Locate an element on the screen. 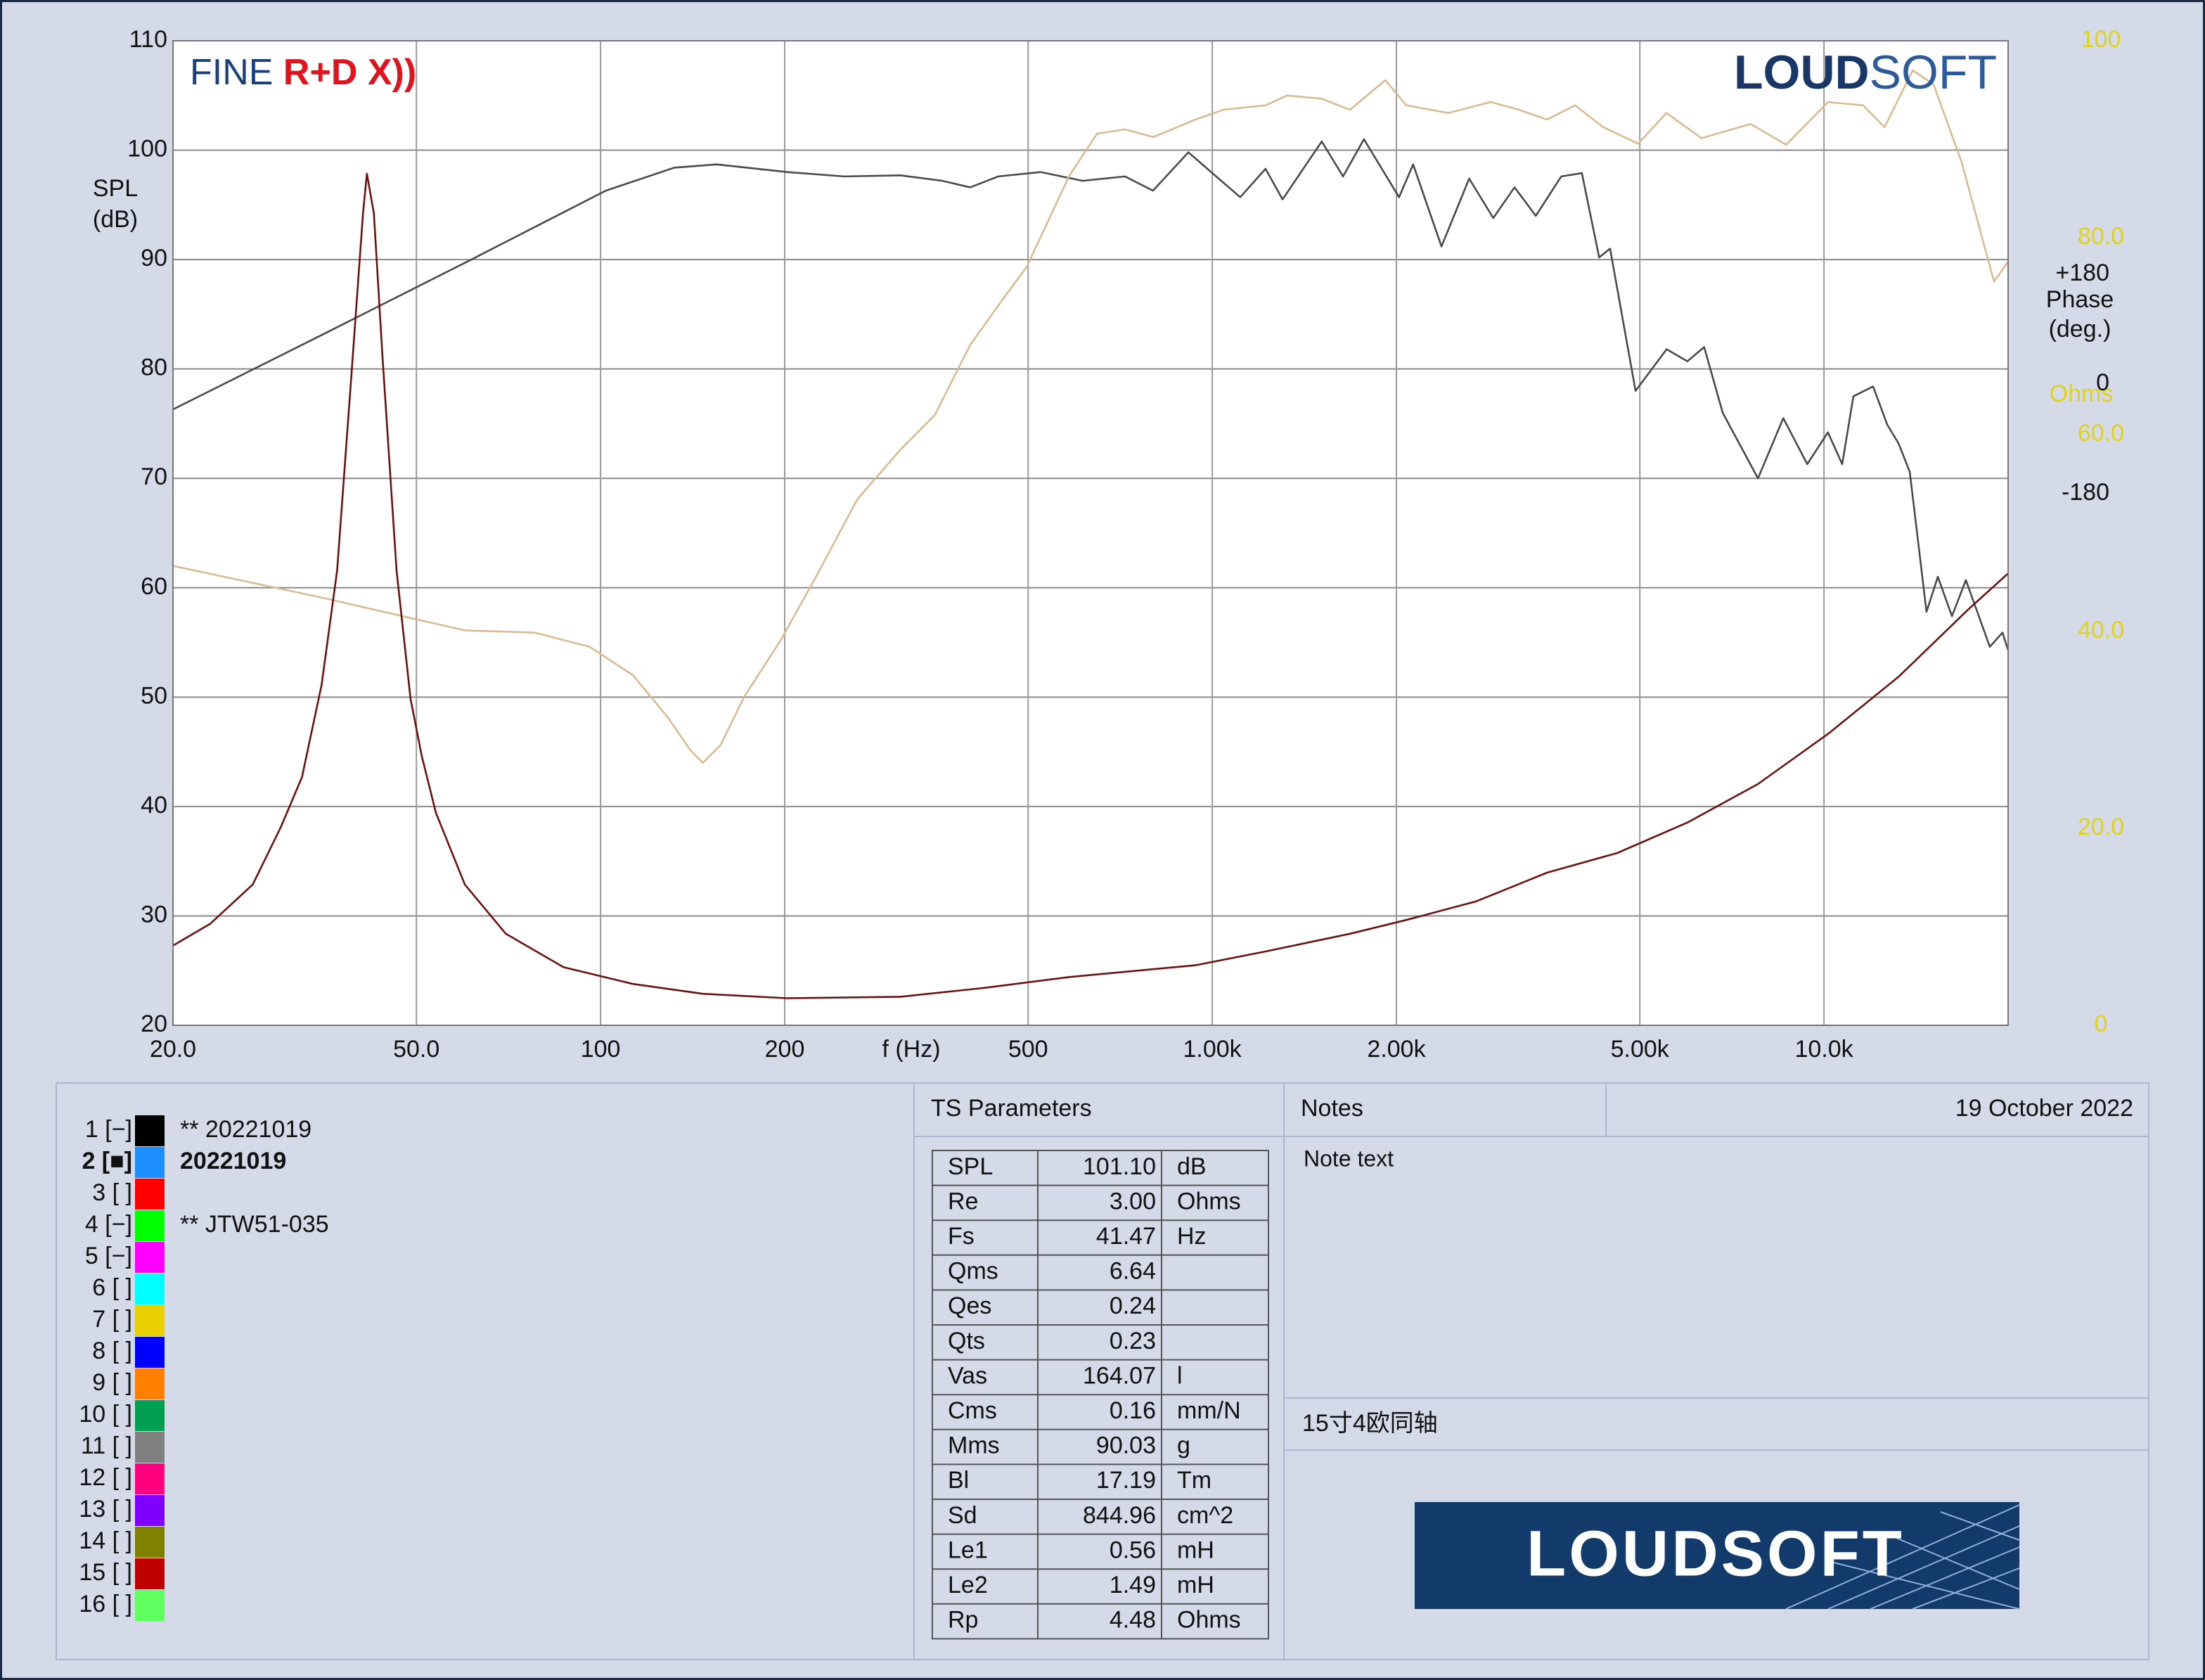  ts-name: Le2 is located at coordinates (968, 1585).